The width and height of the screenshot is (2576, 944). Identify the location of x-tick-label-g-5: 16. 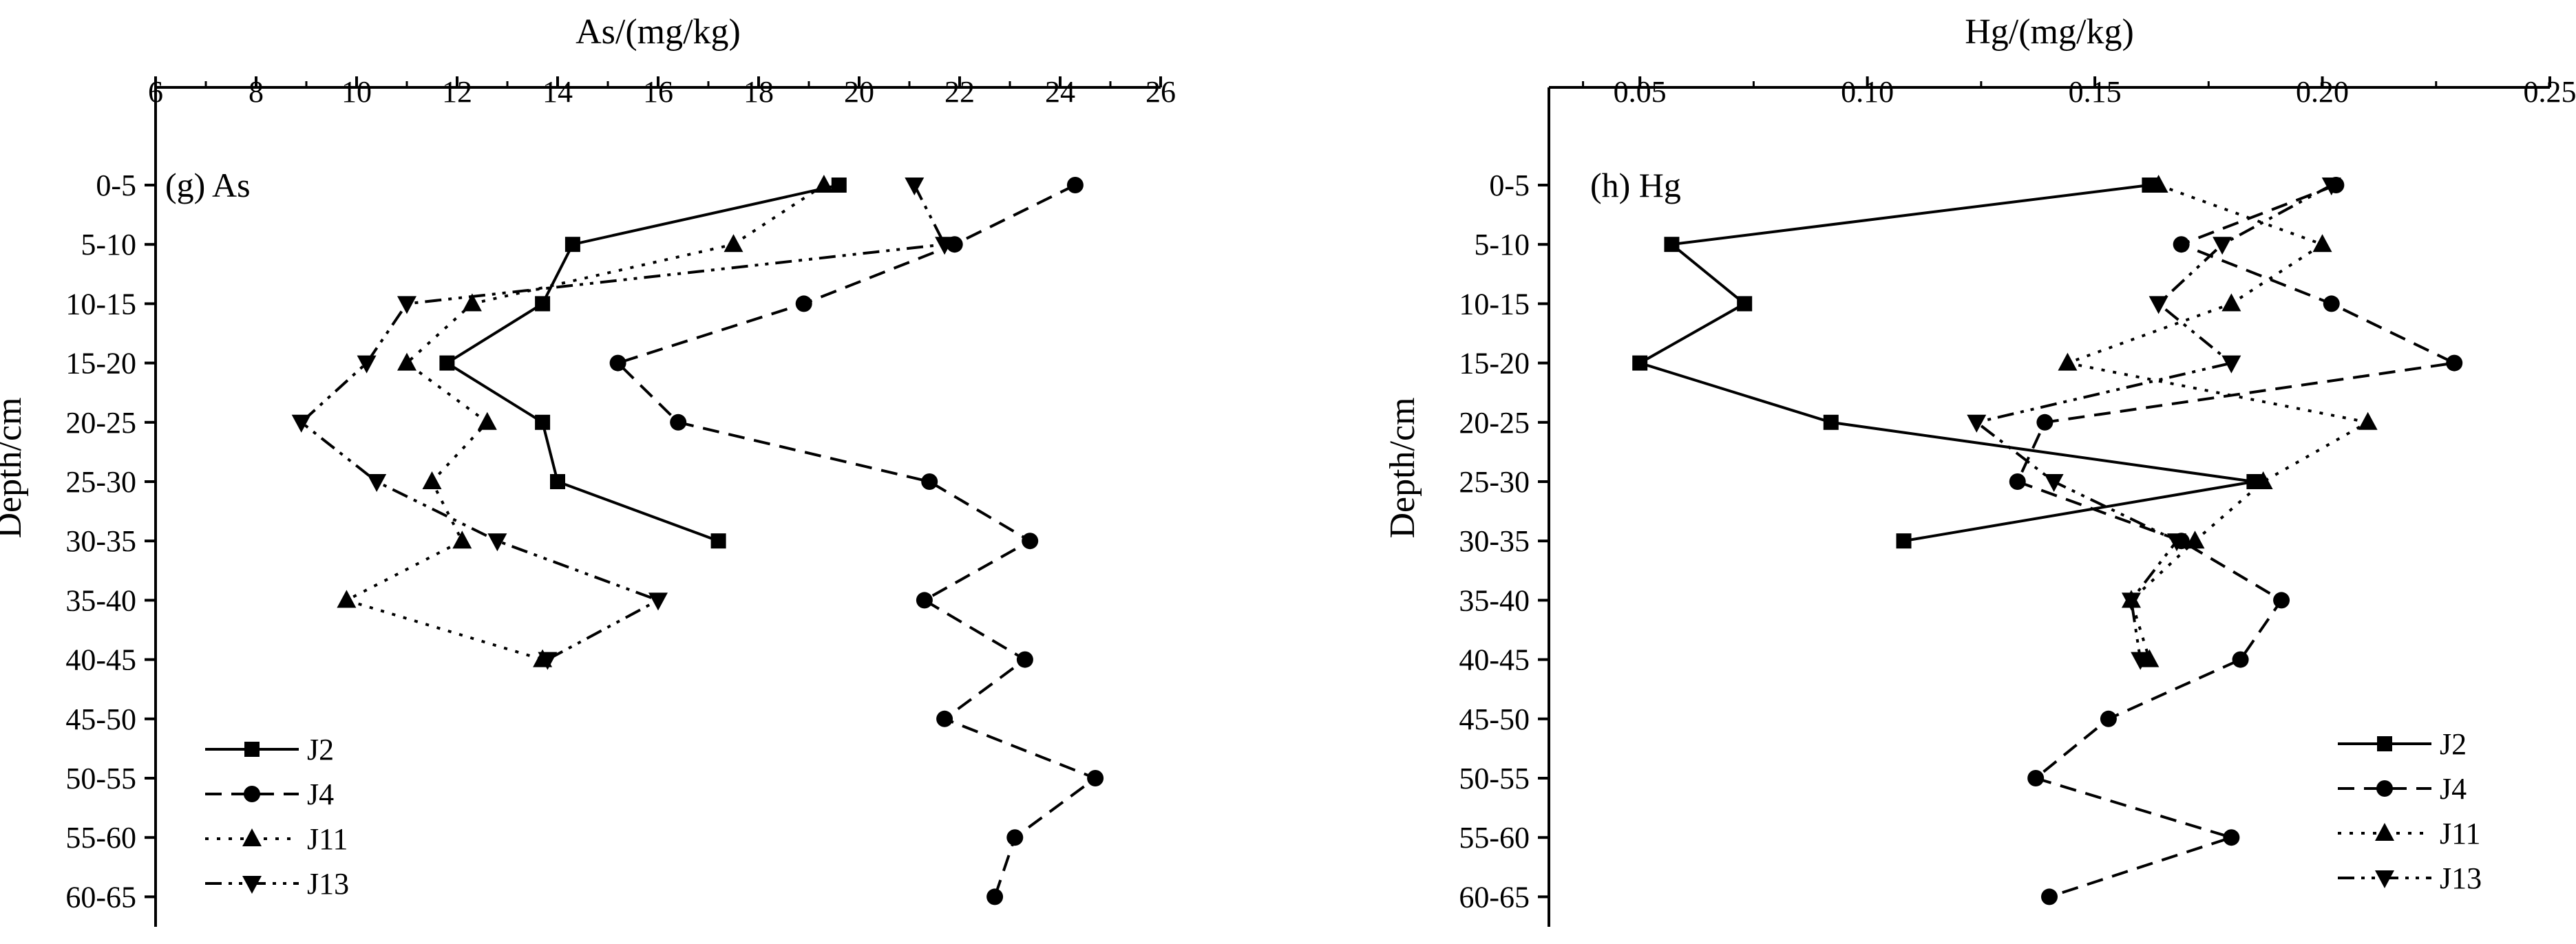
(658, 92).